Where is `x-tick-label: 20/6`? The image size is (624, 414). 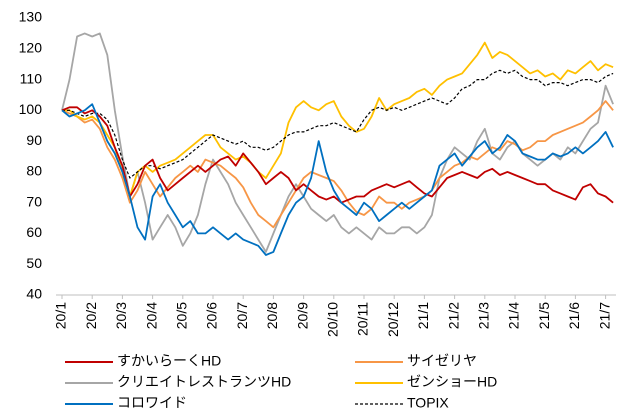
x-tick-label: 20/6 is located at coordinates (212, 315).